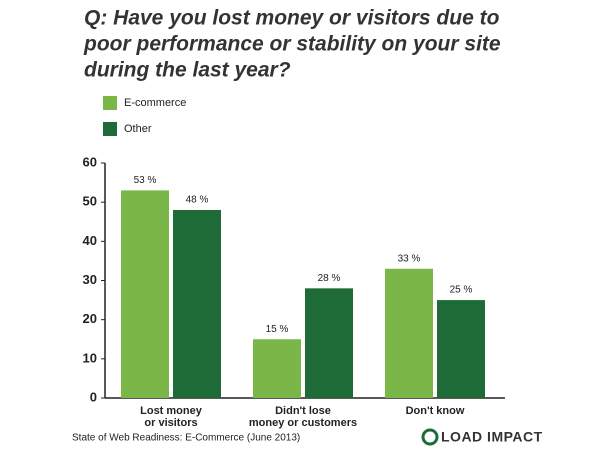 Image resolution: width=600 pixels, height=450 pixels. Describe the element at coordinates (90, 161) in the screenshot. I see `y-tick-label: 60` at that location.